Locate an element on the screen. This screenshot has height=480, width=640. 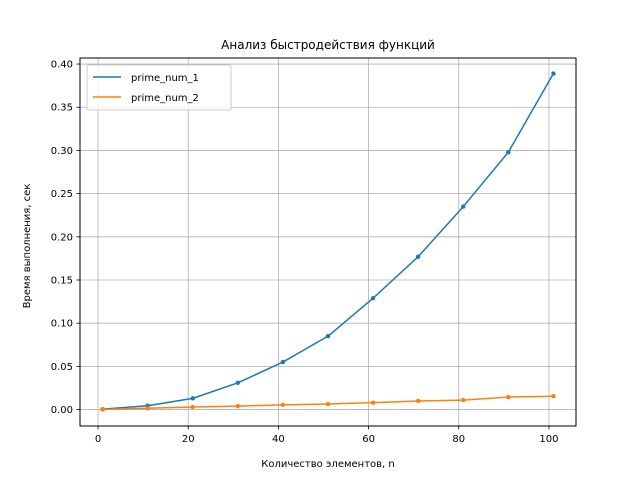
legend-label-prime_num_1: prime_num_1 is located at coordinates (165, 78).